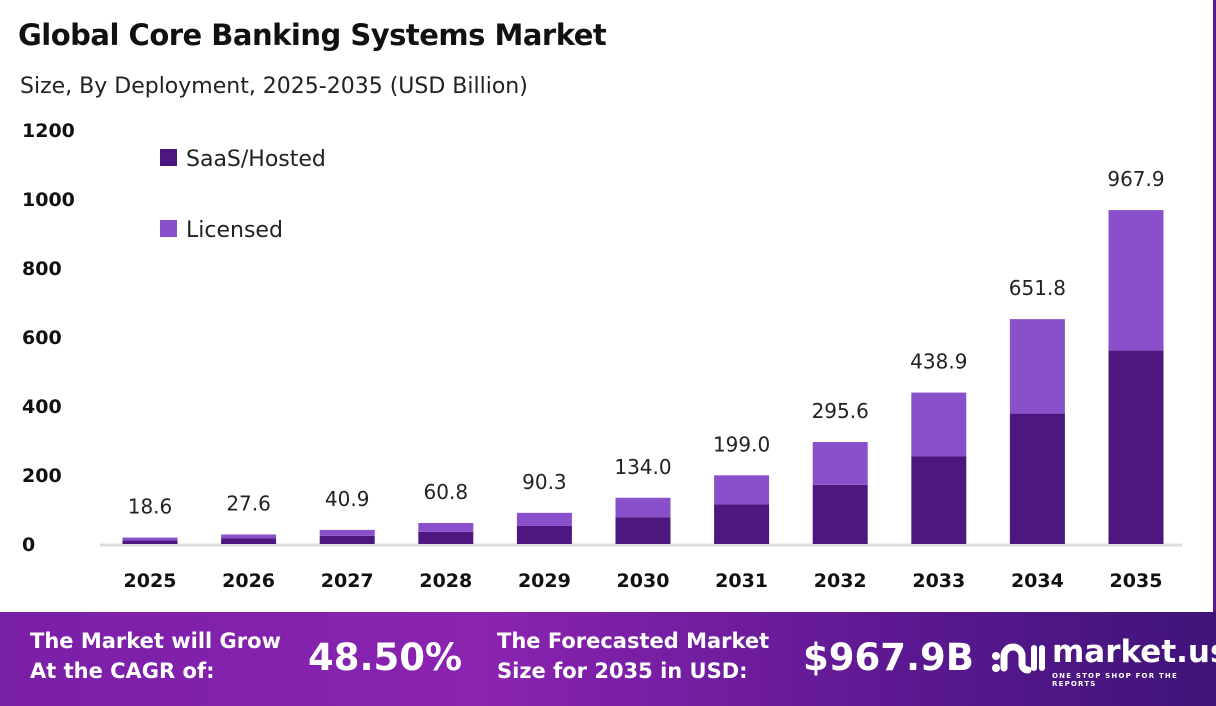  I want to click on cagr-label-line1: The Market will Grow, so click(155, 641).